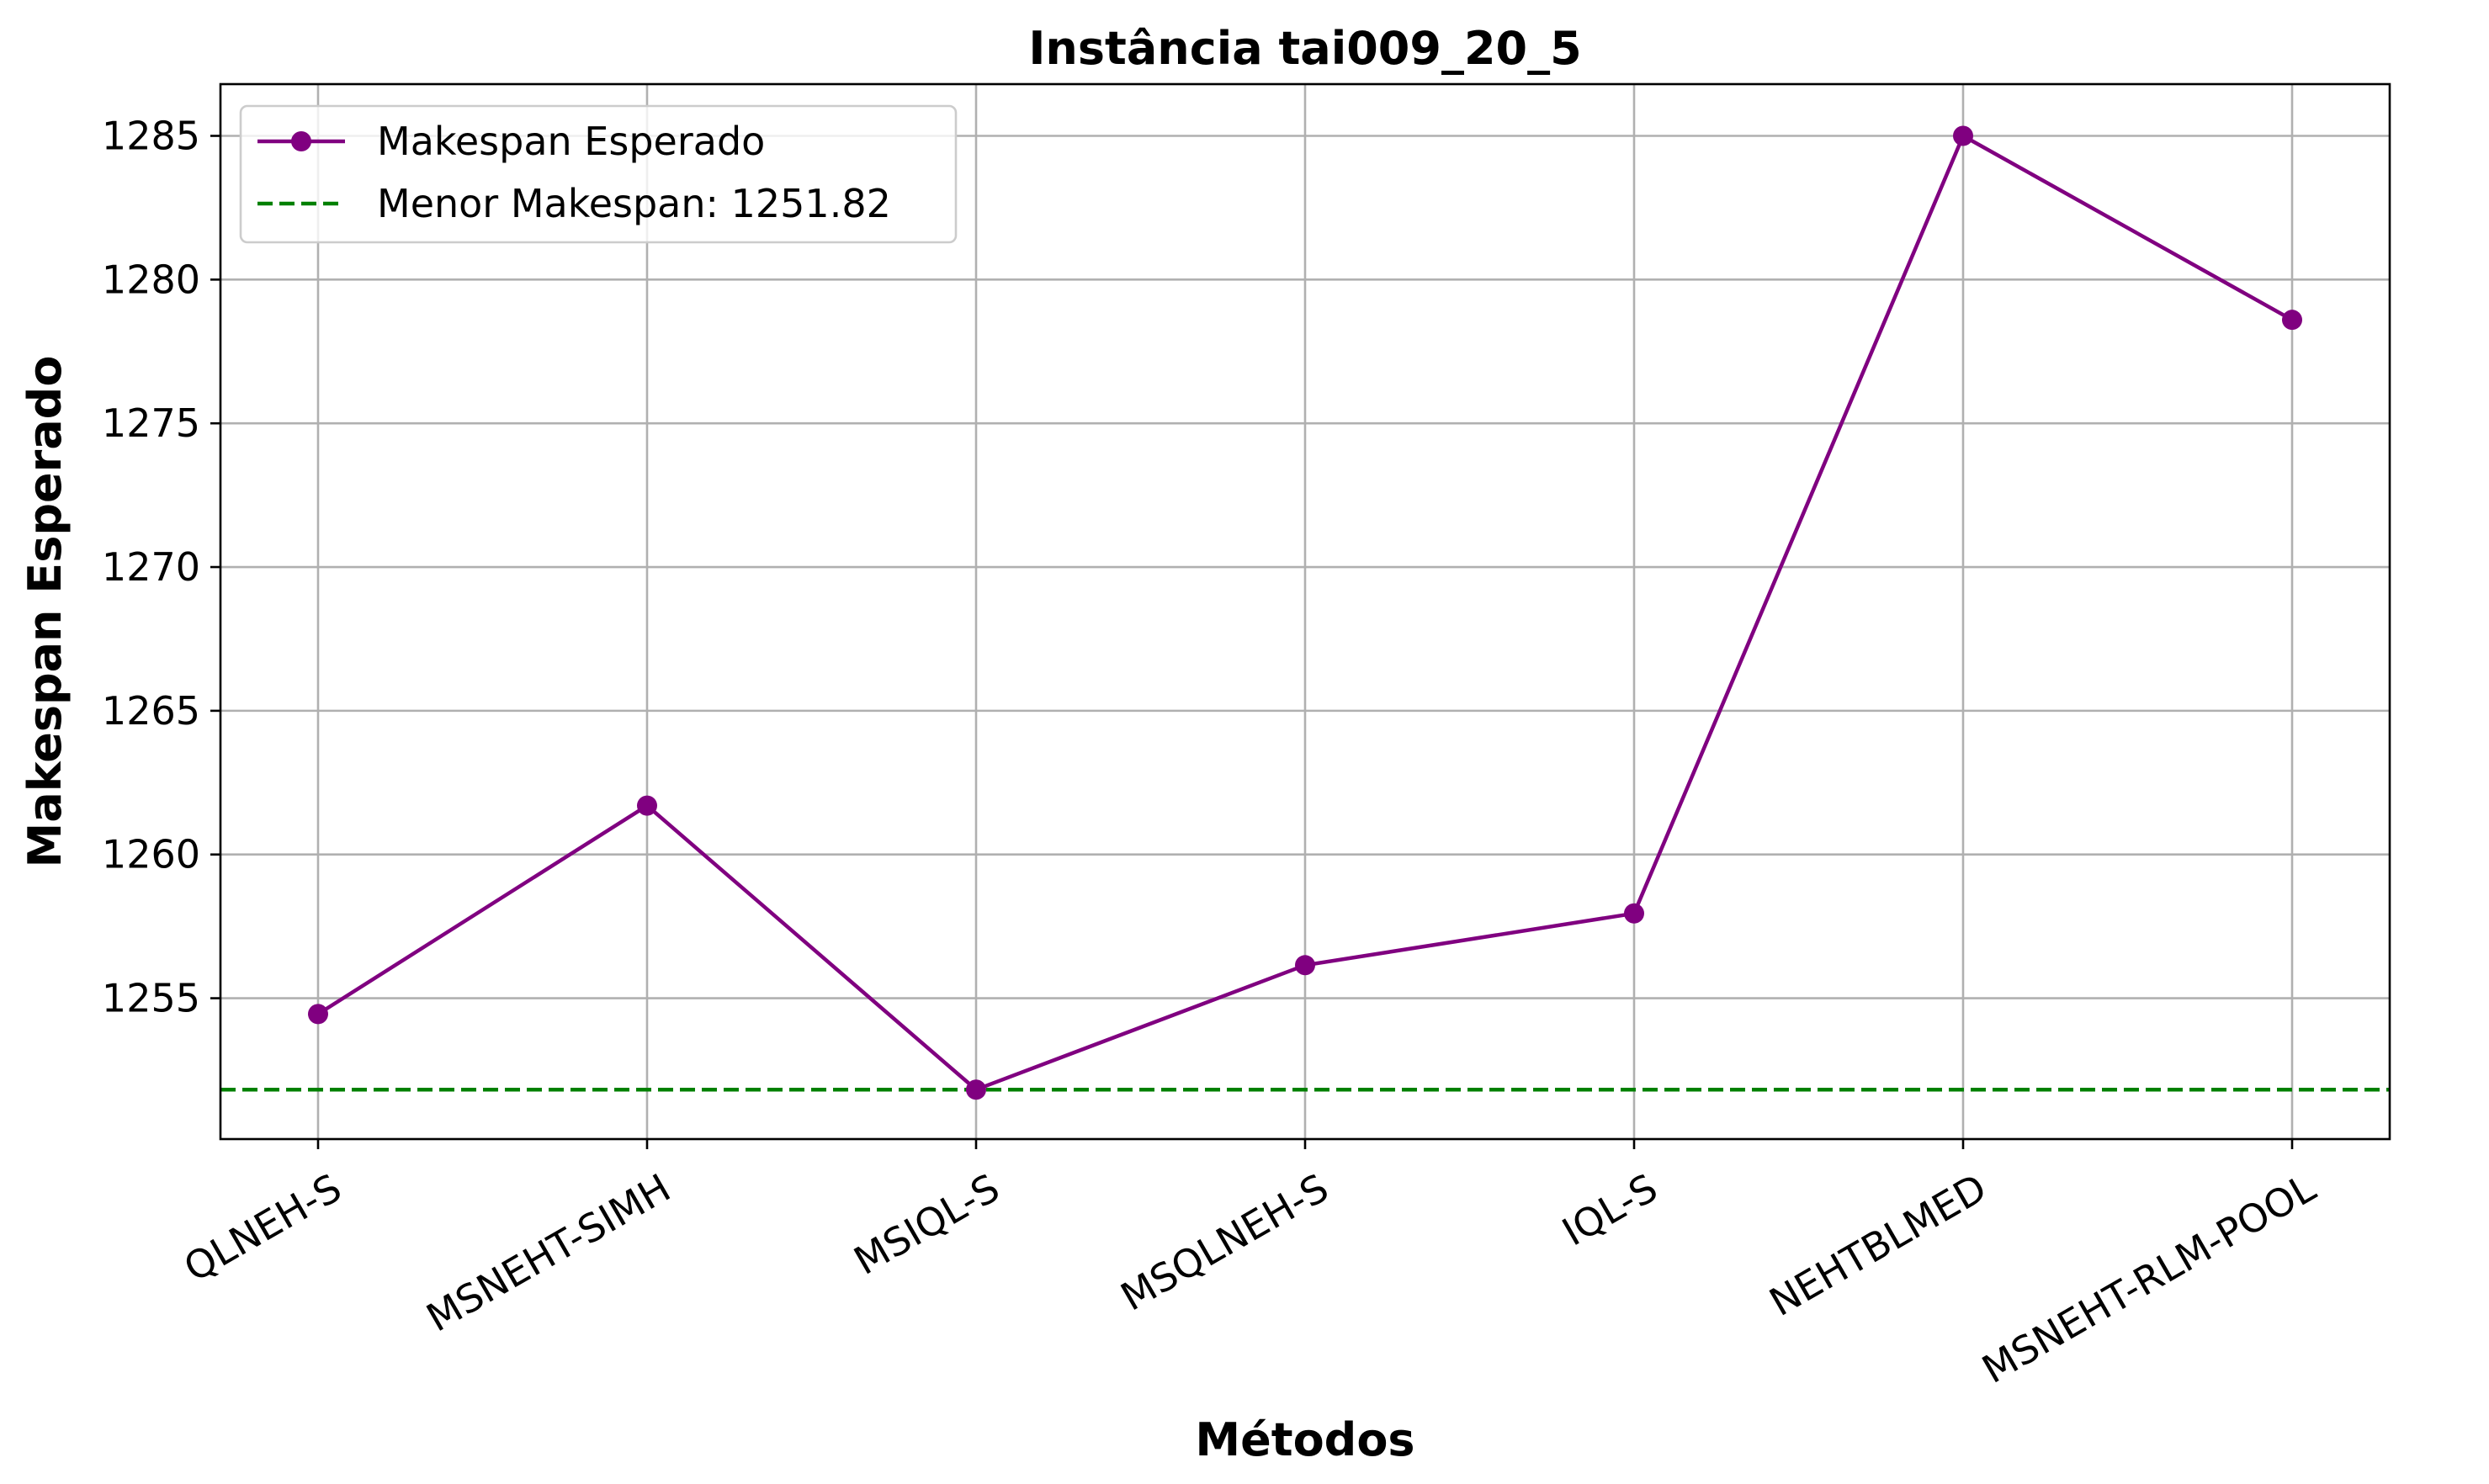  I want to click on legend-series-marker-icon, so click(301, 141).